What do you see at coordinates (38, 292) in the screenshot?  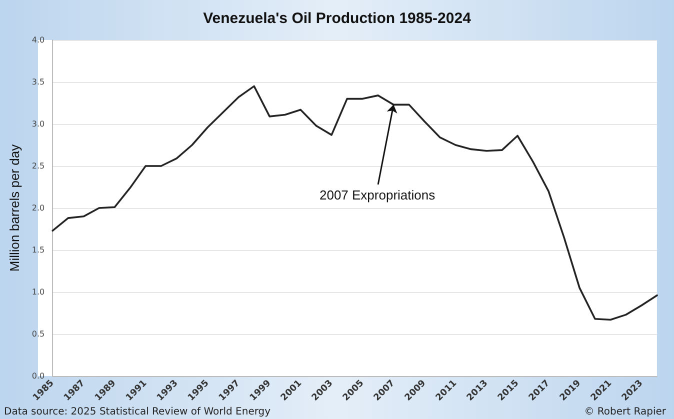 I see `y-tick-label: 1.0` at bounding box center [38, 292].